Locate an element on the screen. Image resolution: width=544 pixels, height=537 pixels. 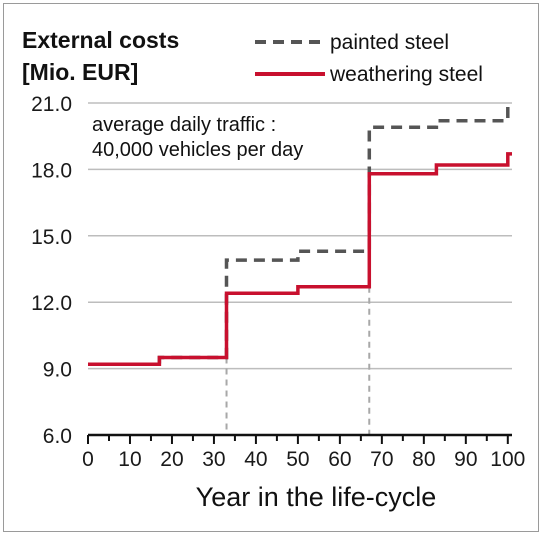
legend-label-painted-steel: painted steel is located at coordinates (389, 42).